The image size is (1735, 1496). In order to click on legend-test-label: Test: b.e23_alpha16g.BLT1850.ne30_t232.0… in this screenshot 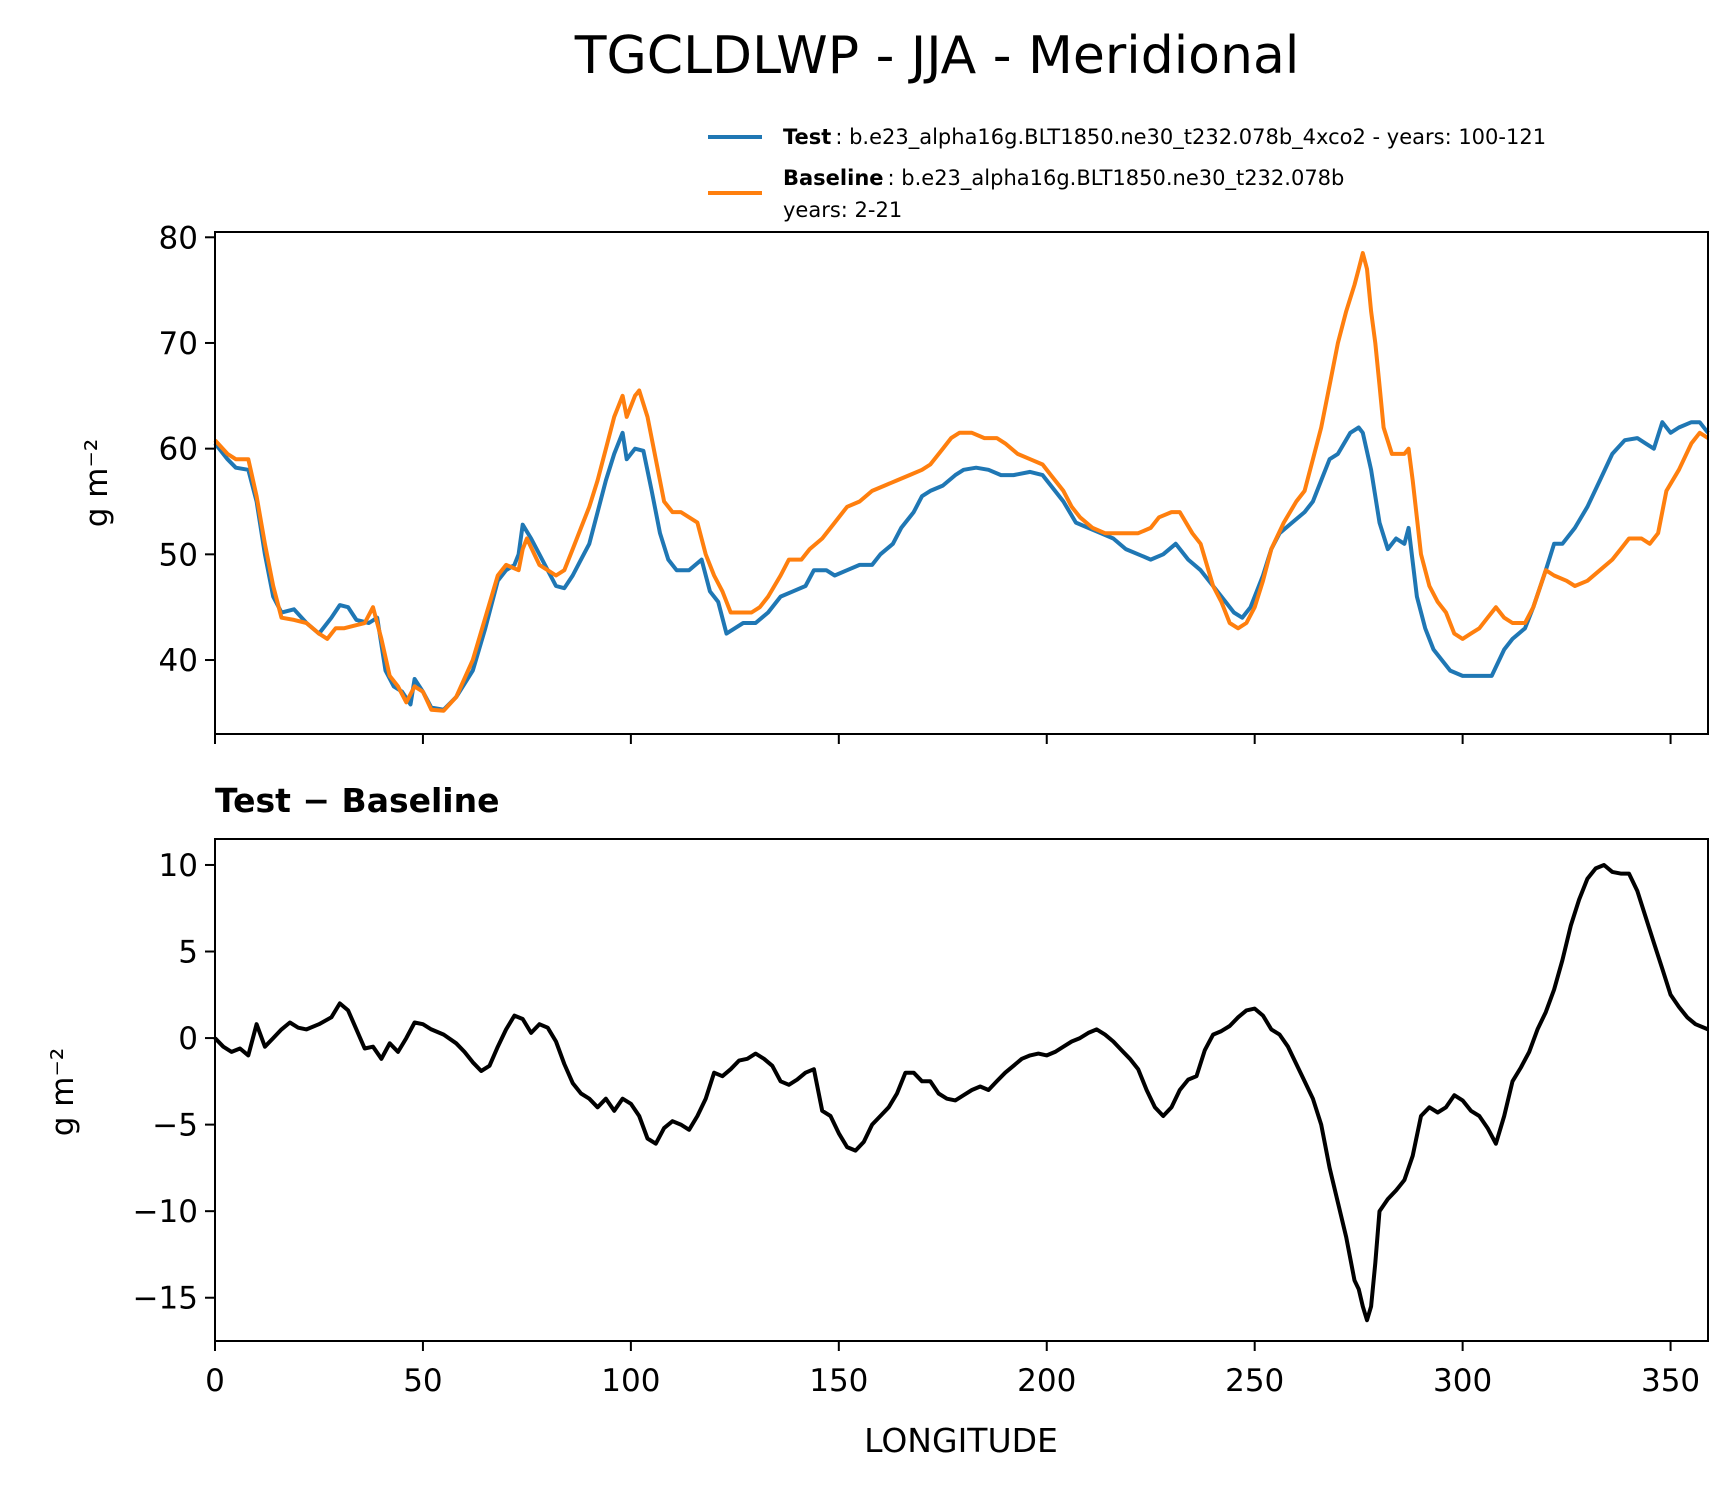, I will do `click(1164, 137)`.